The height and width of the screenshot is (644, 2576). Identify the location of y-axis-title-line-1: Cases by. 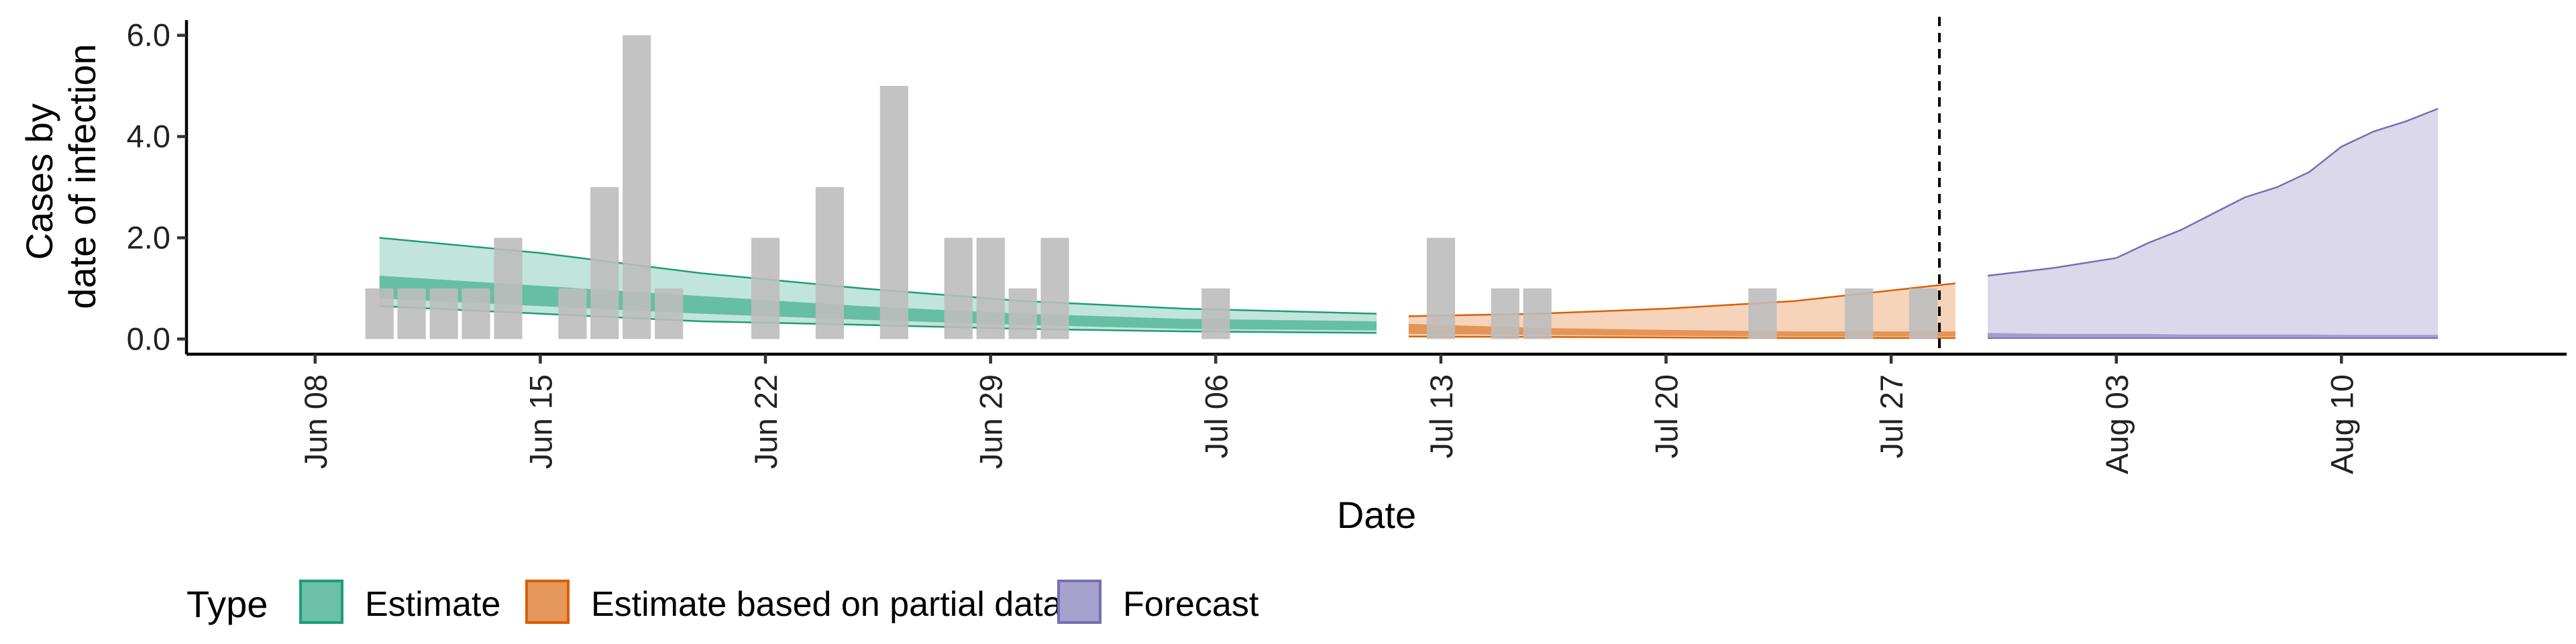
(39, 181).